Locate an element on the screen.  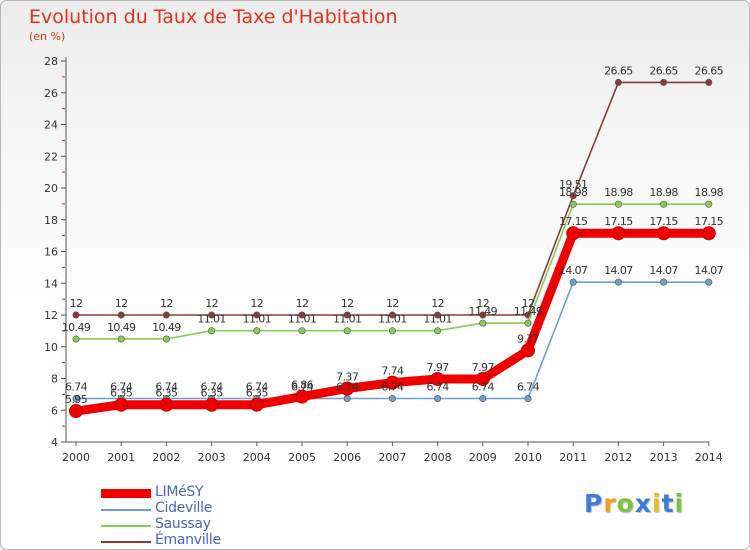
series-3-label-2008: 12 is located at coordinates (437, 303).